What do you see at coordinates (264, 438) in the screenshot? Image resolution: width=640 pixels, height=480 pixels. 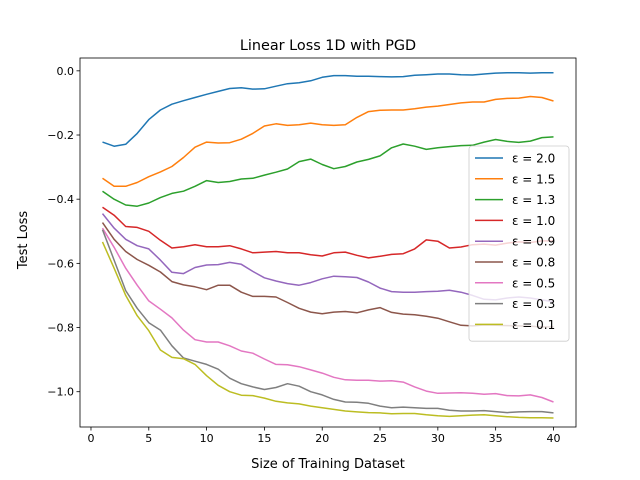 I see `x-tick-label: 15` at bounding box center [264, 438].